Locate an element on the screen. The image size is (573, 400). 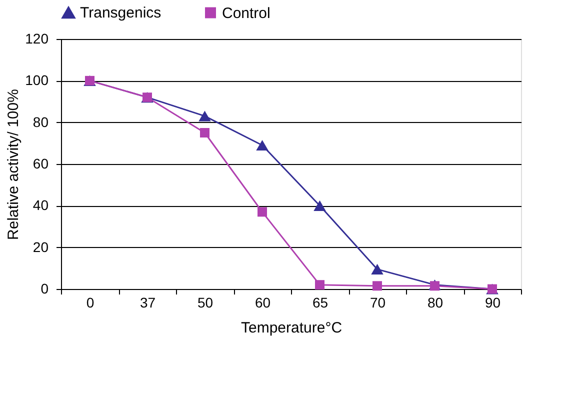
x-tick-label: 60 is located at coordinates (262, 302).